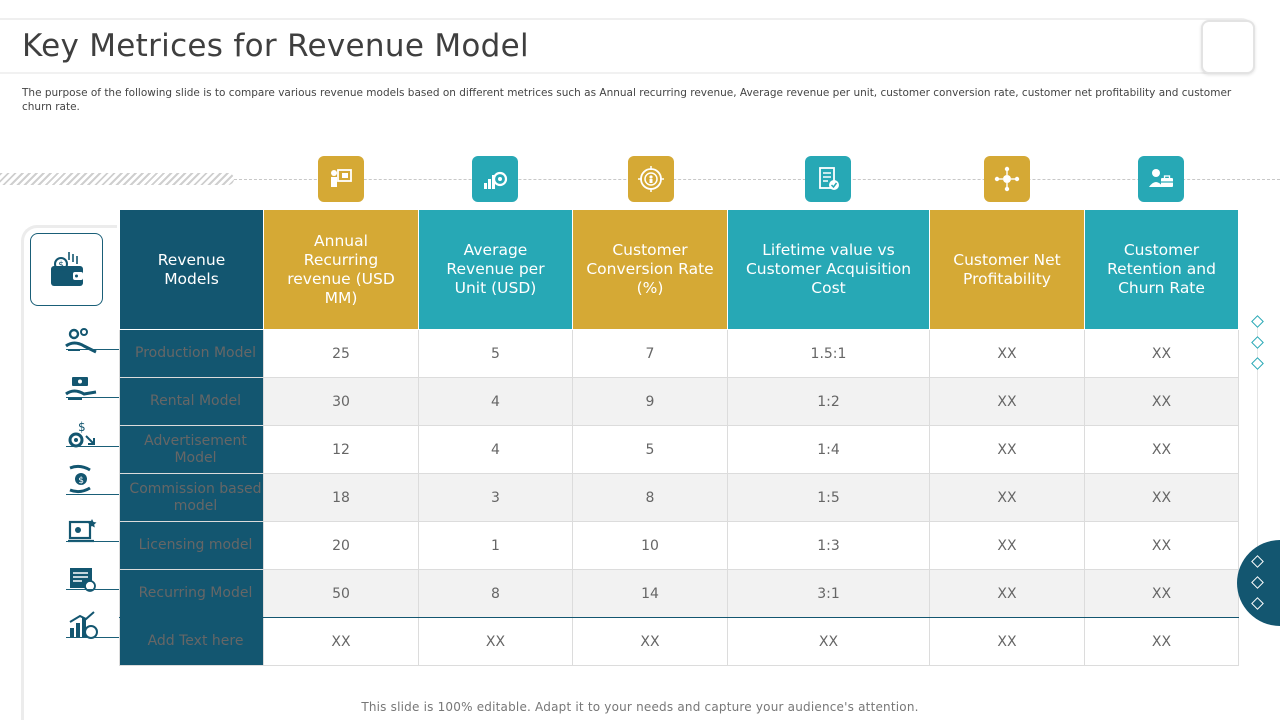  What do you see at coordinates (341, 353) in the screenshot?
I see `table-cell: 25` at bounding box center [341, 353].